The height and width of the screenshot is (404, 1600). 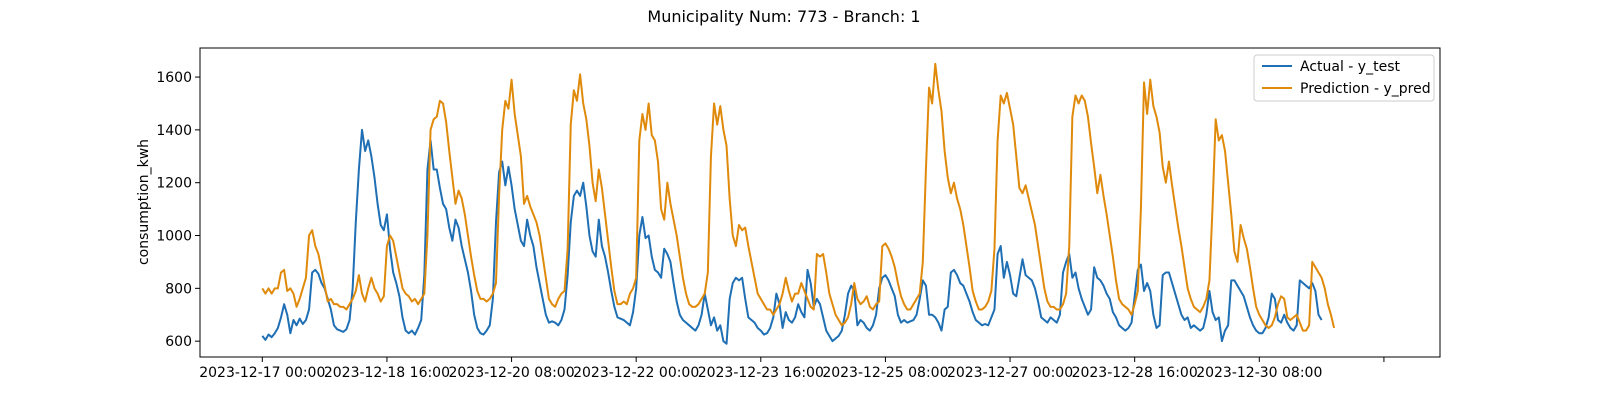 I want to click on x-tick-label: 2023-12-28 16:00, so click(x=1135, y=373).